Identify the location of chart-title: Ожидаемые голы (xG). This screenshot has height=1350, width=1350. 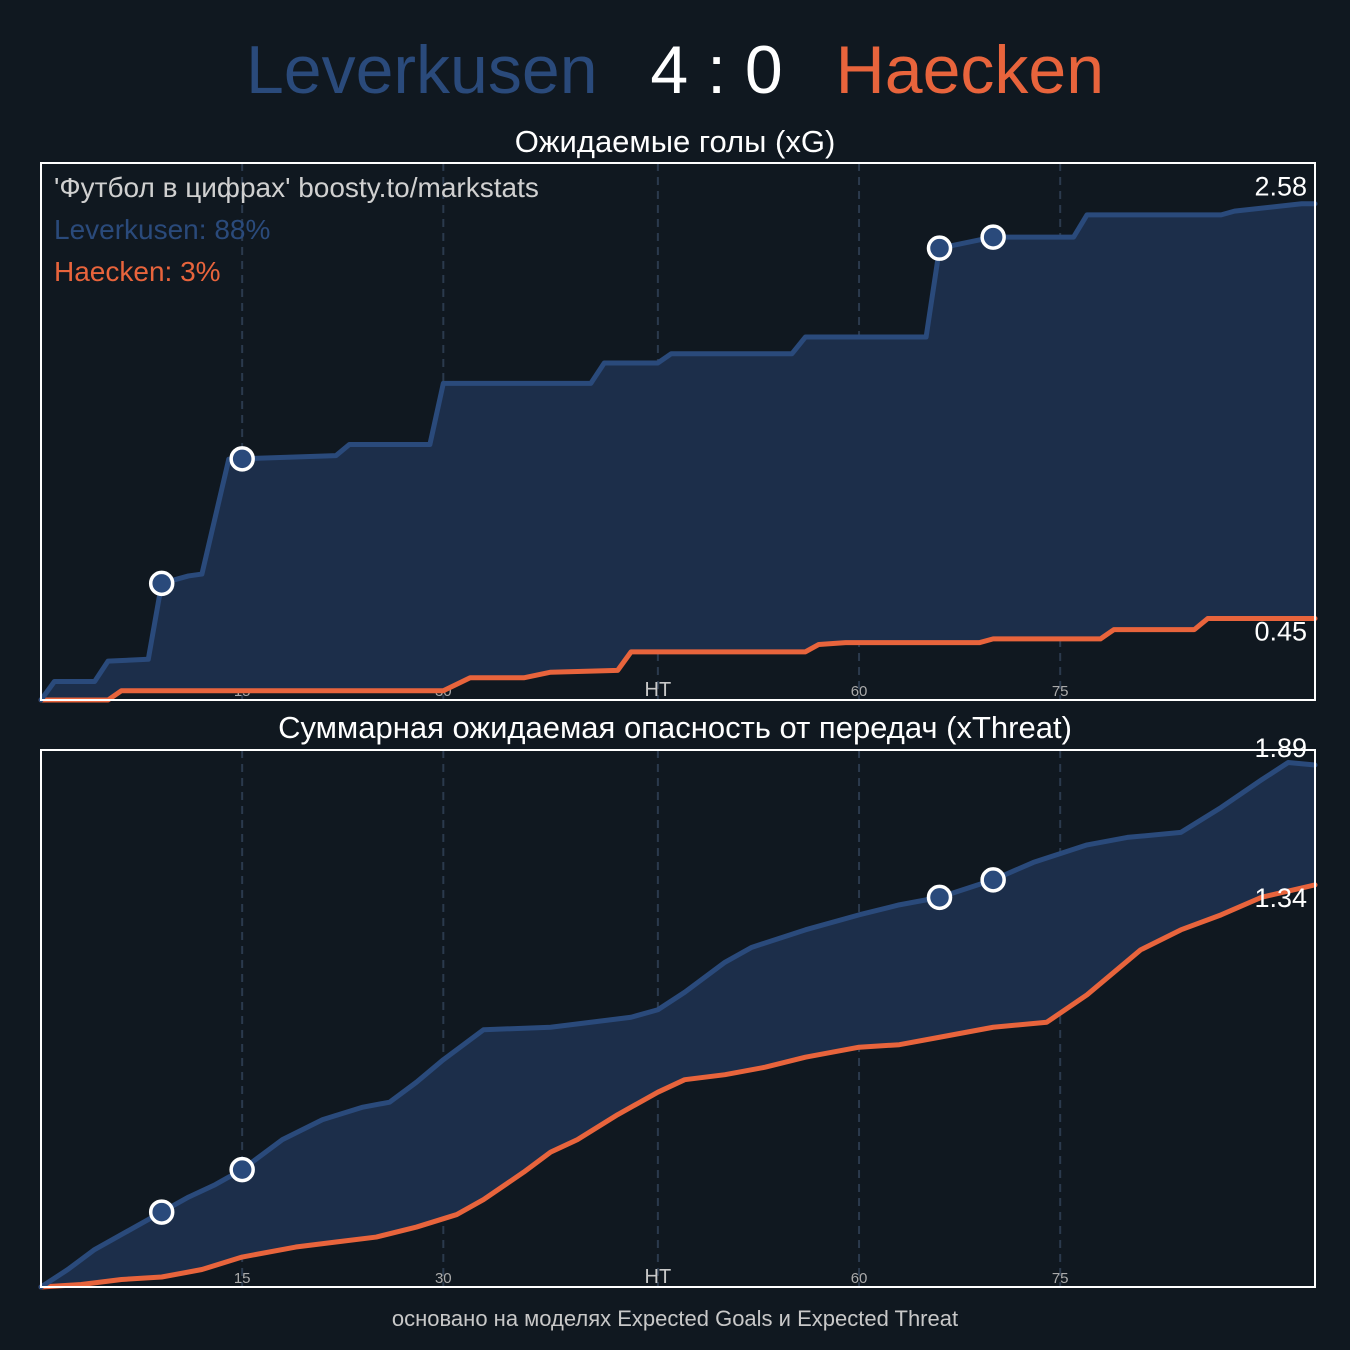
(675, 141).